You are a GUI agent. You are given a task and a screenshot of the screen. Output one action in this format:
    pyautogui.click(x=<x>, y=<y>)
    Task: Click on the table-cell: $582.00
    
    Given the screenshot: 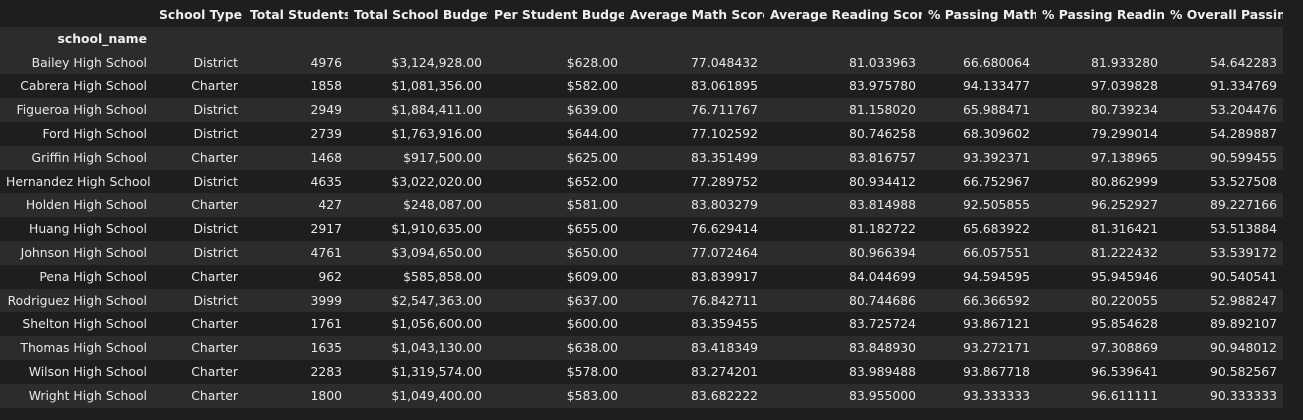 What is the action you would take?
    pyautogui.click(x=592, y=86)
    